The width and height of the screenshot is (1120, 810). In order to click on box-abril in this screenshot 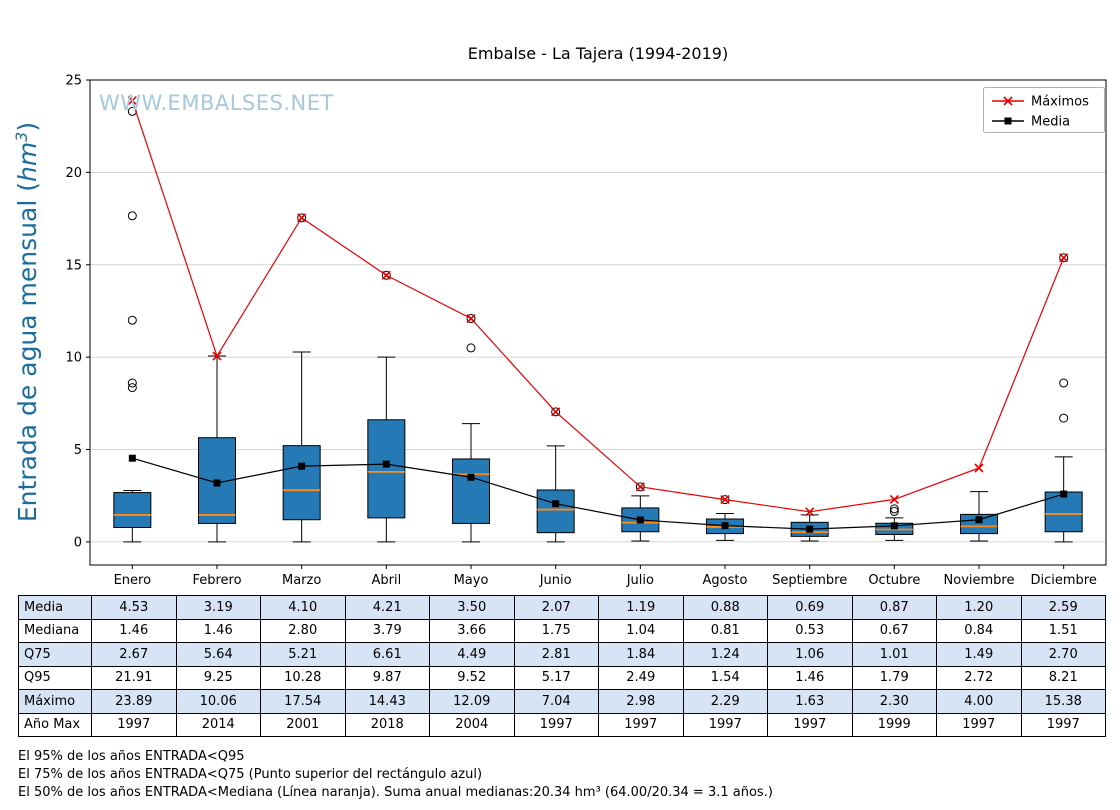, I will do `click(386, 406)`.